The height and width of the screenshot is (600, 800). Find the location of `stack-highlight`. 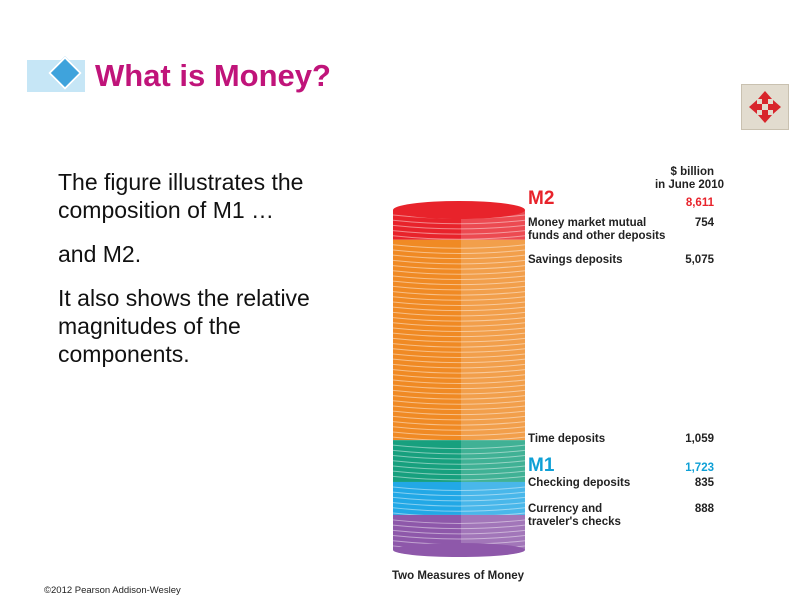

stack-highlight is located at coordinates (493, 380).